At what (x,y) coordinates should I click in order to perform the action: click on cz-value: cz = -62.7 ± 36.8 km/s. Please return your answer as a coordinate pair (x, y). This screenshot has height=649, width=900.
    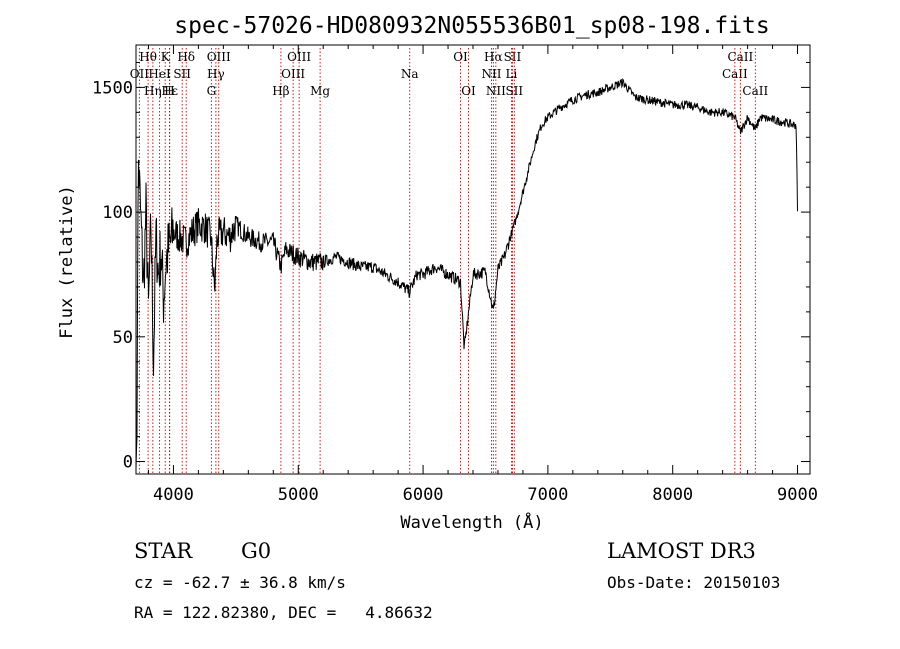
    Looking at the image, I should click on (240, 582).